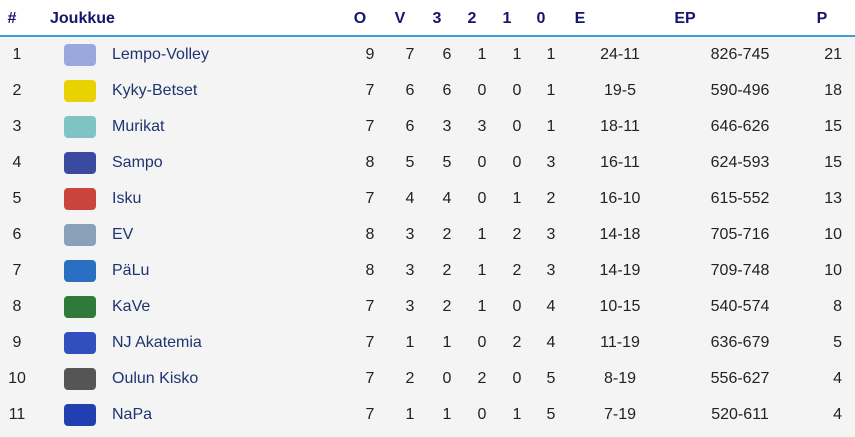 Image resolution: width=855 pixels, height=437 pixels. Describe the element at coordinates (17, 54) in the screenshot. I see `cell-rank: 1` at that location.